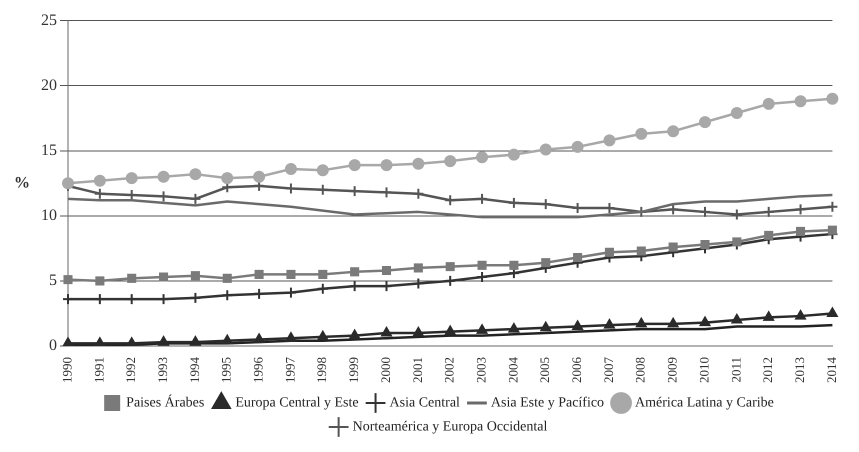 Image resolution: width=859 pixels, height=452 pixels. I want to click on x-tick-label: 2005, so click(544, 370).